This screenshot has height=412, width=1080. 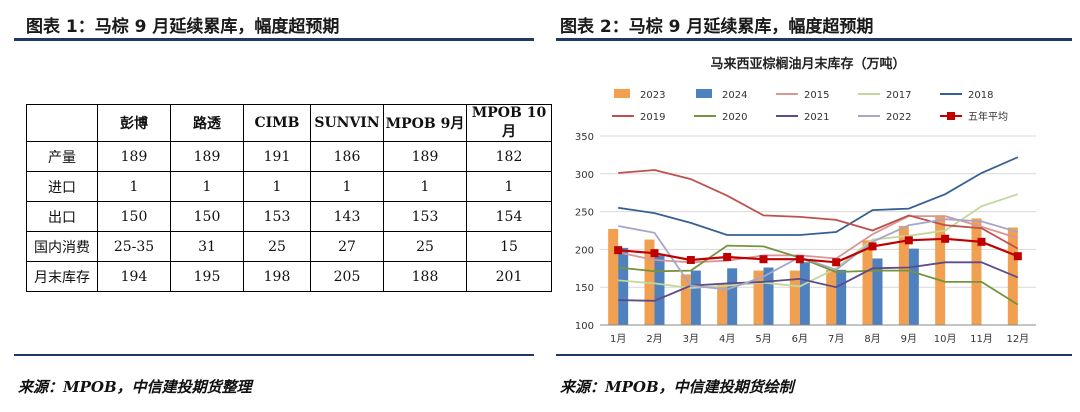 I want to click on table-row: 产量 189 189 191 186 189 182, so click(x=289, y=156).